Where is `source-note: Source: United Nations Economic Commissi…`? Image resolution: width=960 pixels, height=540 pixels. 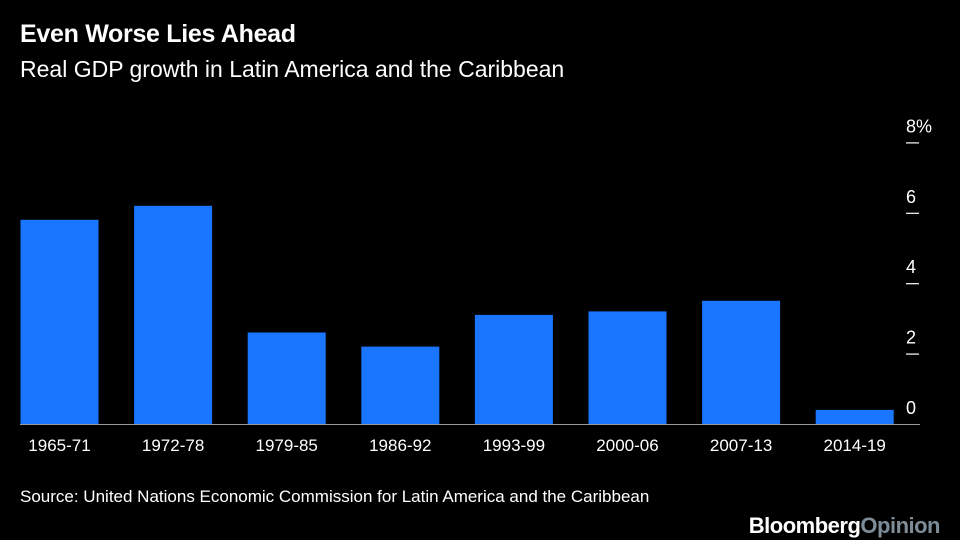 source-note: Source: United Nations Economic Commissi… is located at coordinates (335, 496).